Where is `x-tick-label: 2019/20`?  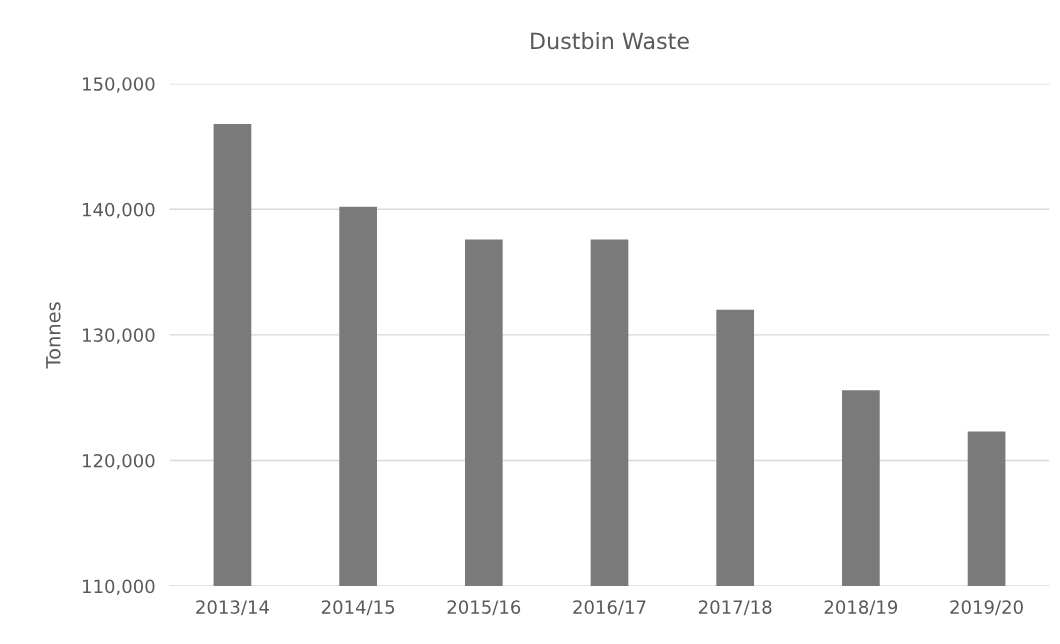
x-tick-label: 2019/20 is located at coordinates (986, 608).